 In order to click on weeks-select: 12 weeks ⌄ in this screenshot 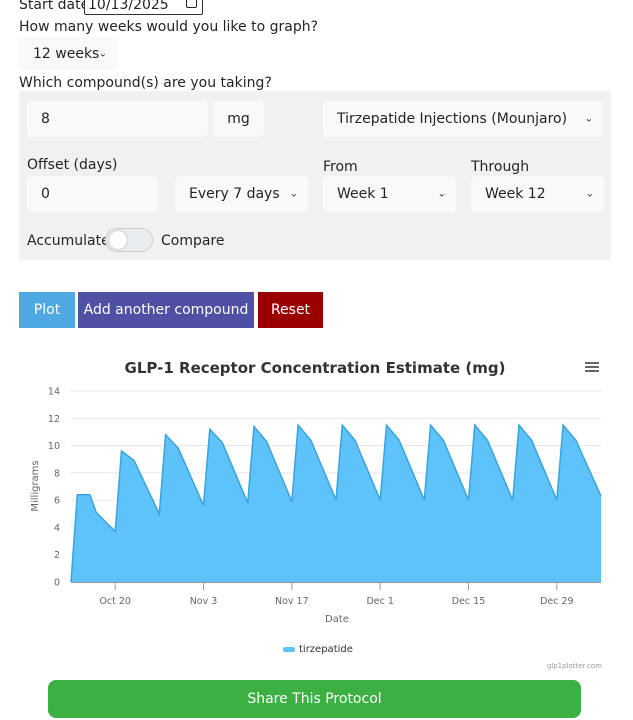, I will do `click(68, 54)`.